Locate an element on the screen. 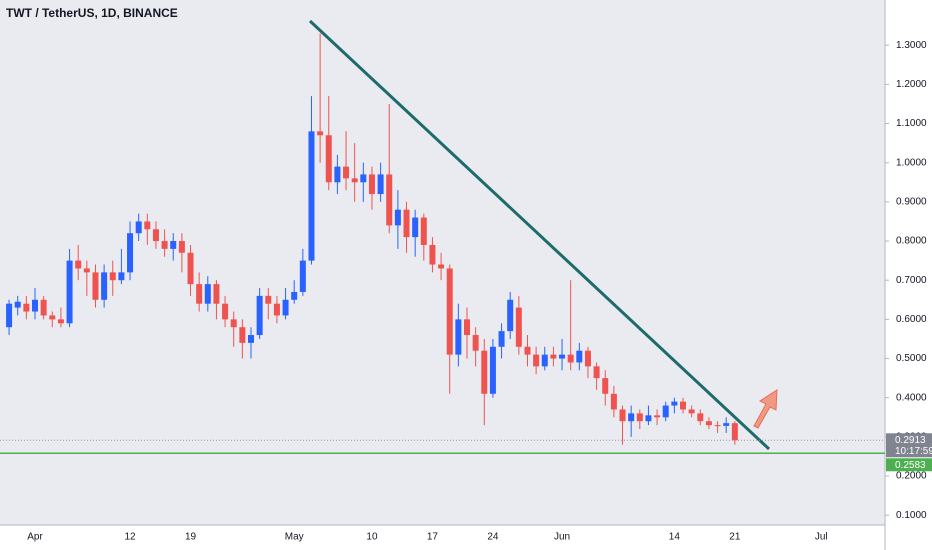 The image size is (932, 550). x-tick-label: Apr is located at coordinates (35, 537).